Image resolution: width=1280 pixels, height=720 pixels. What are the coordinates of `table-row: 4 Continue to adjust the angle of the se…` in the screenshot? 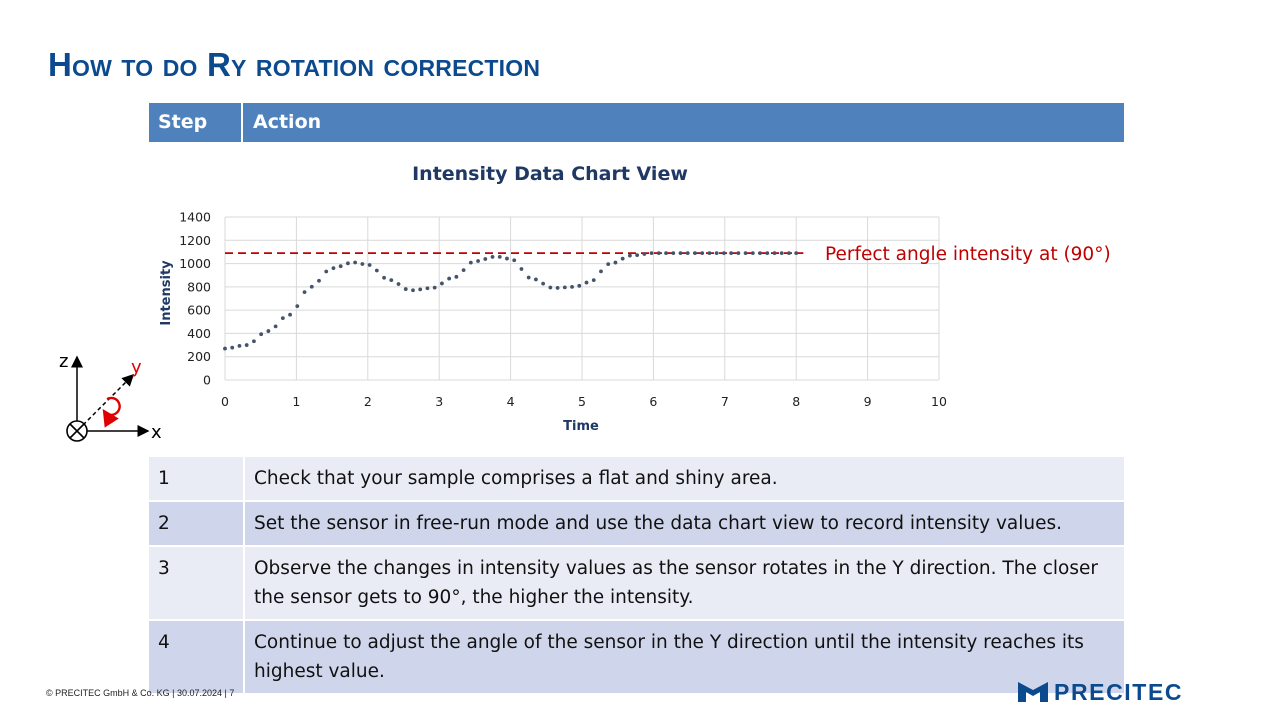 It's located at (636, 657).